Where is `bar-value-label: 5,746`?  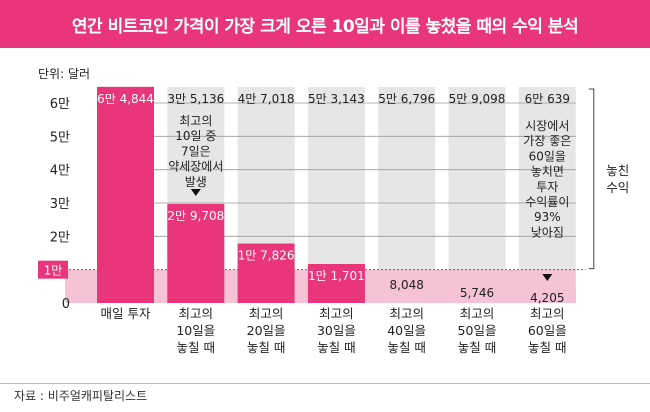 bar-value-label: 5,746 is located at coordinates (477, 293).